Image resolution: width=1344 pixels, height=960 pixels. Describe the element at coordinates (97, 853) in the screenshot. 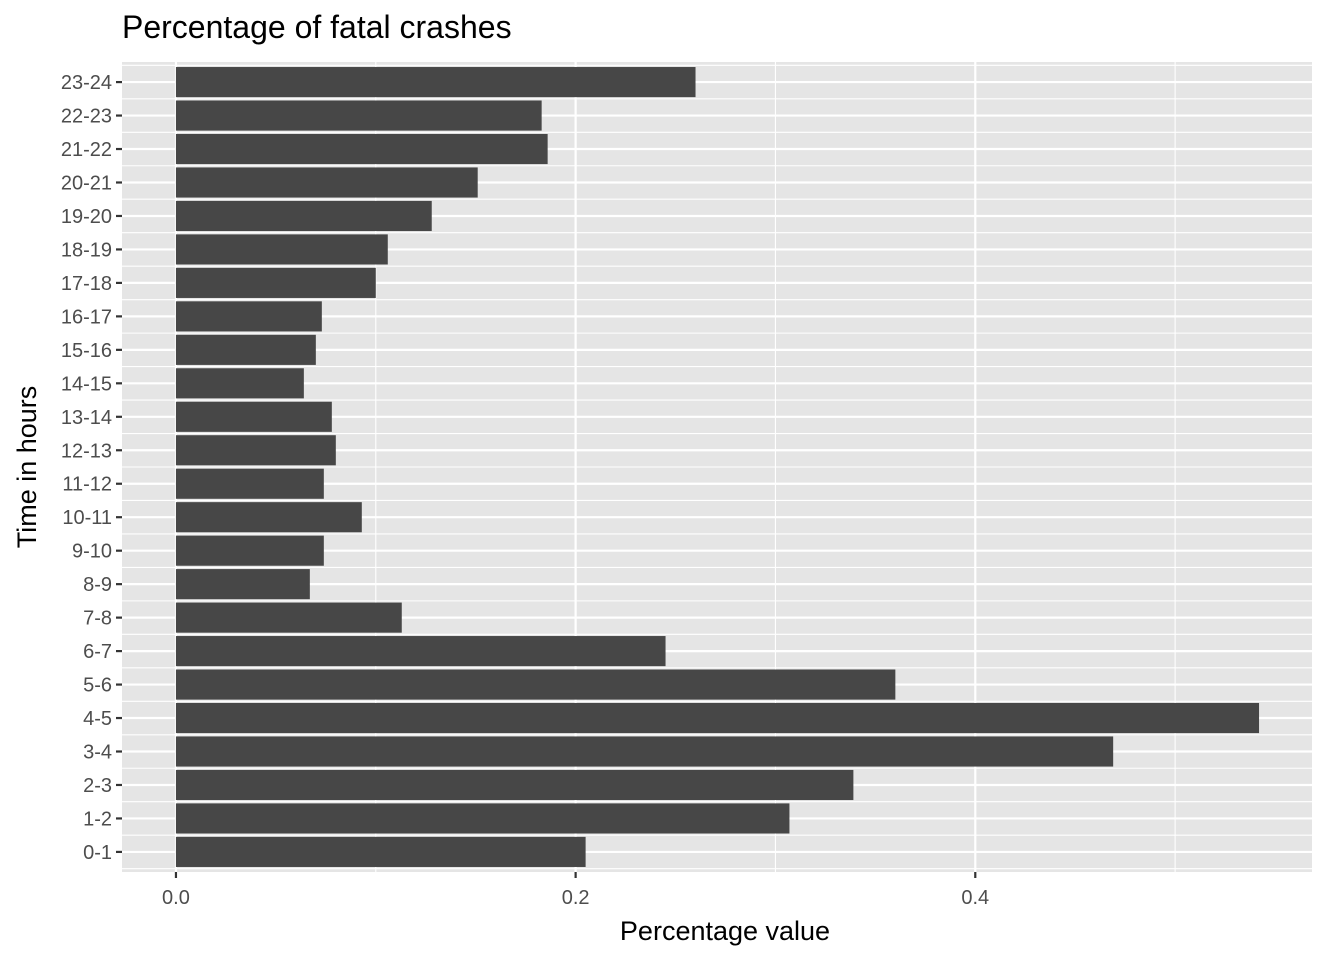

I see `y-tick-label: 0-1` at that location.